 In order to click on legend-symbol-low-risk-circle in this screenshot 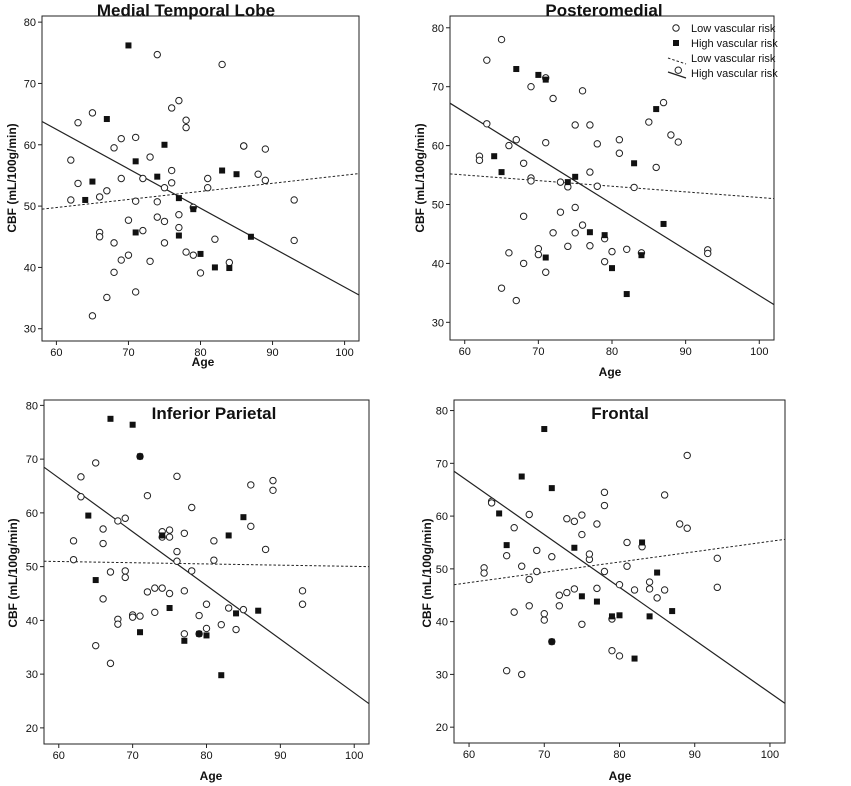, I will do `click(676, 28)`.